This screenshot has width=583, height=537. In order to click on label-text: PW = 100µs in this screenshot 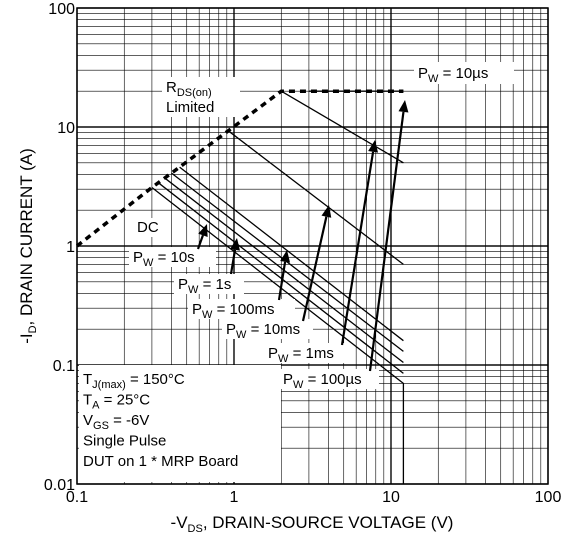, I will do `click(322, 381)`.